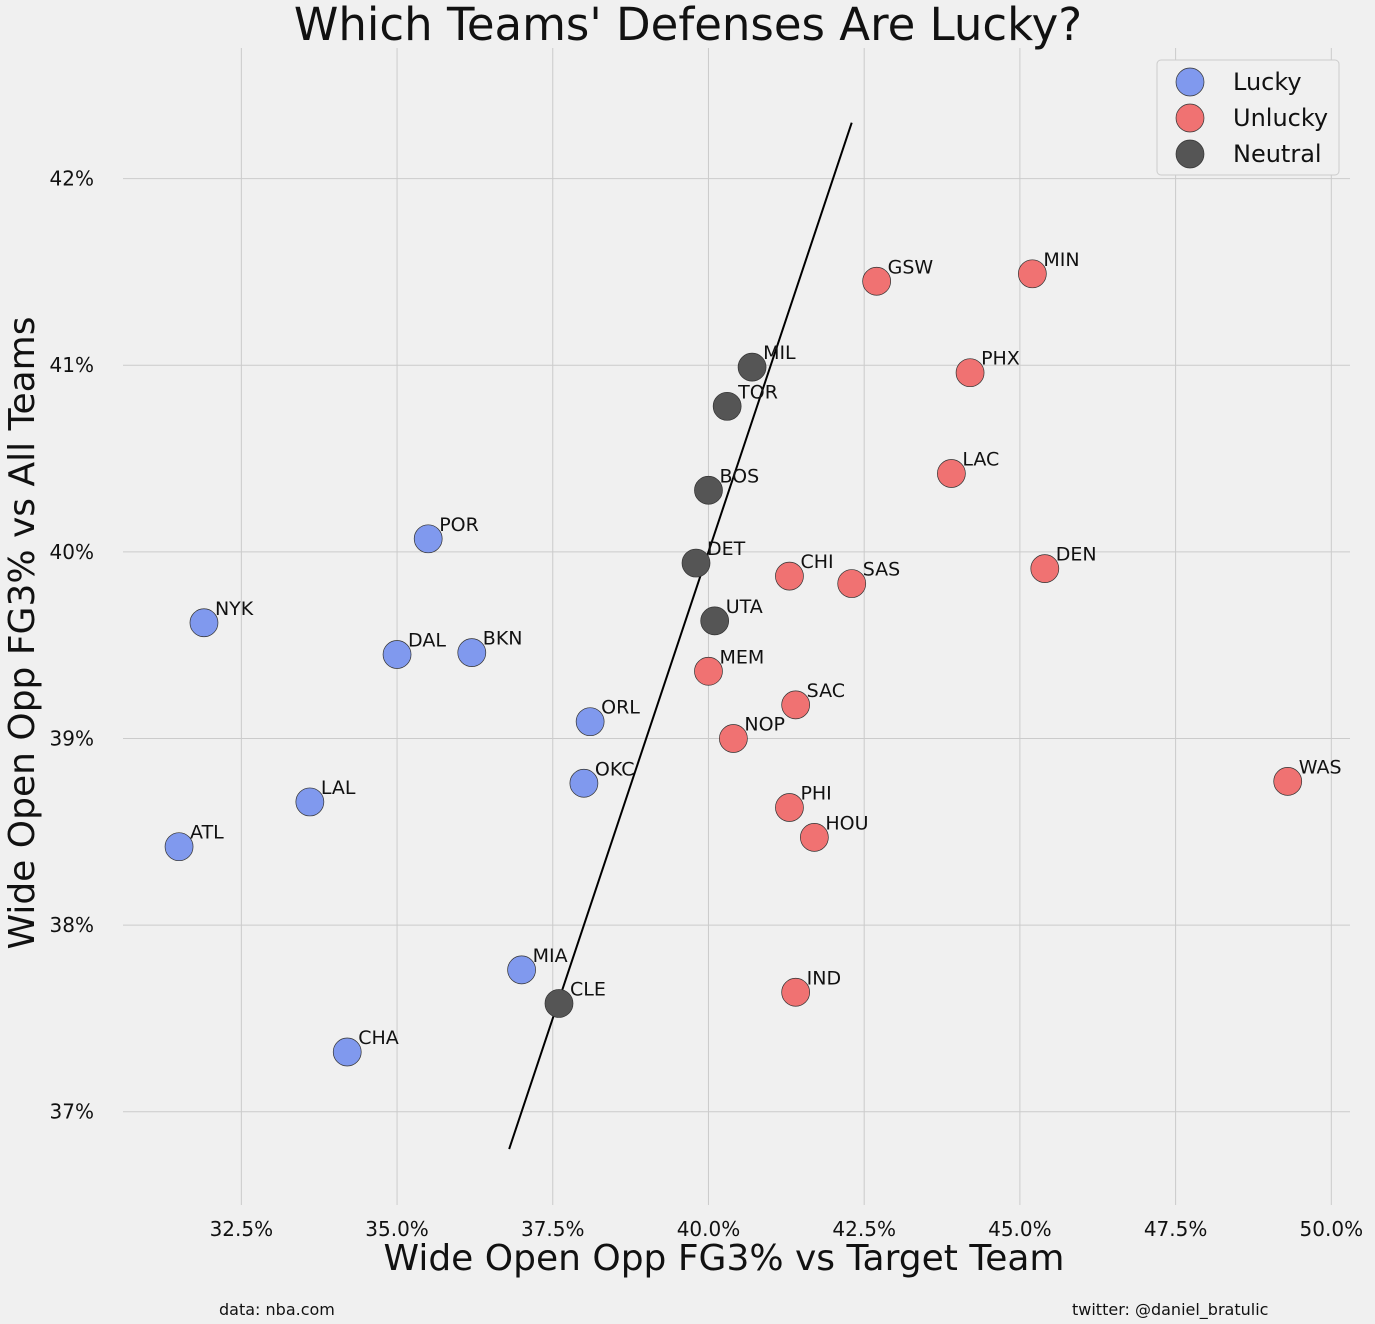  Describe the element at coordinates (789, 576) in the screenshot. I see `data-point-chi` at that location.